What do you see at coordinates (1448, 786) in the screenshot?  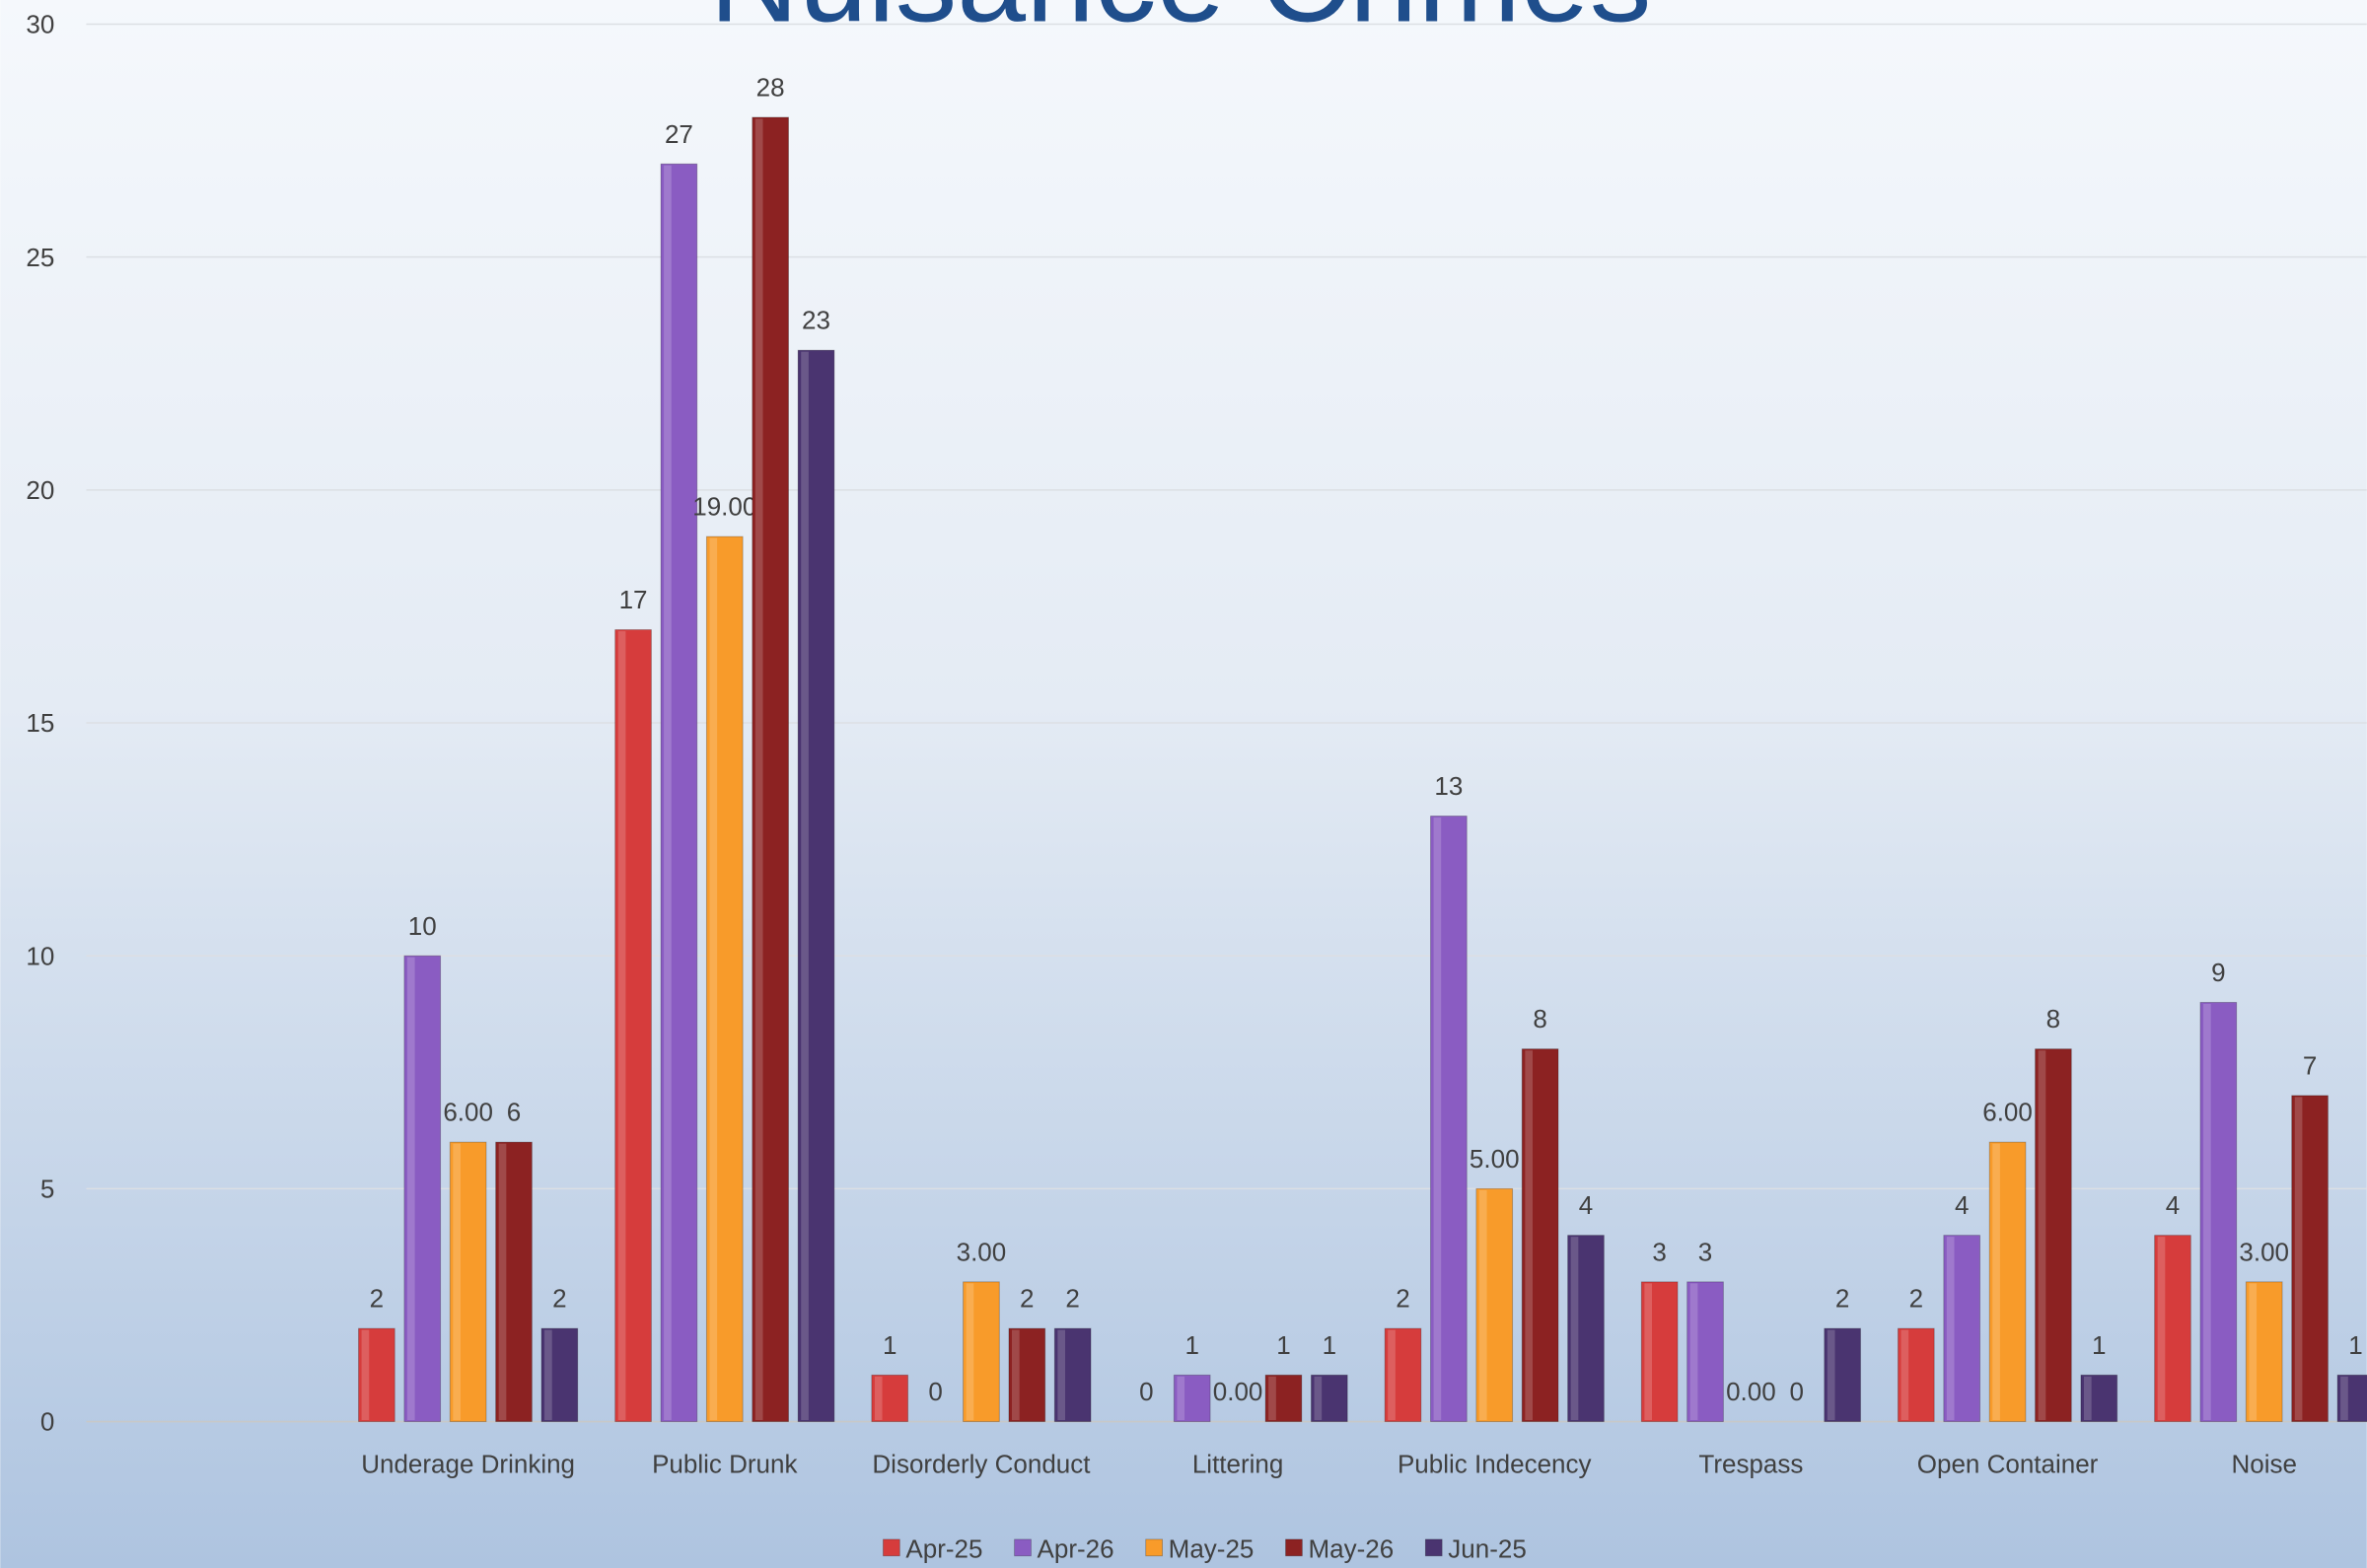 I see `data-label: 13` at bounding box center [1448, 786].